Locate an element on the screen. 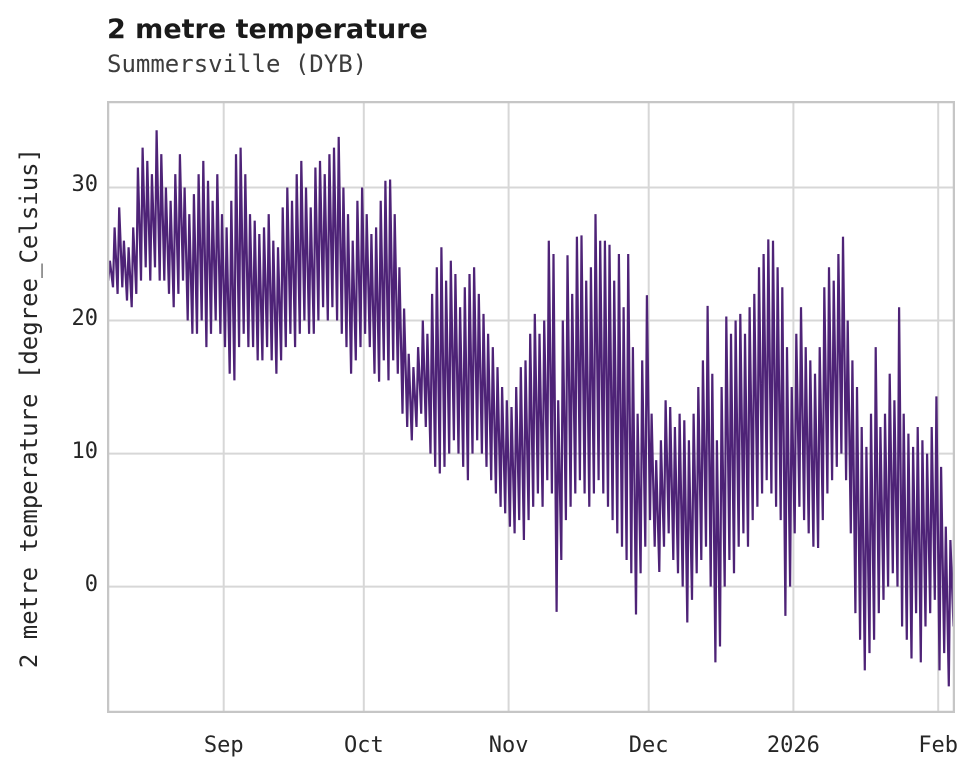  x-tick-label: Sep is located at coordinates (223, 745).